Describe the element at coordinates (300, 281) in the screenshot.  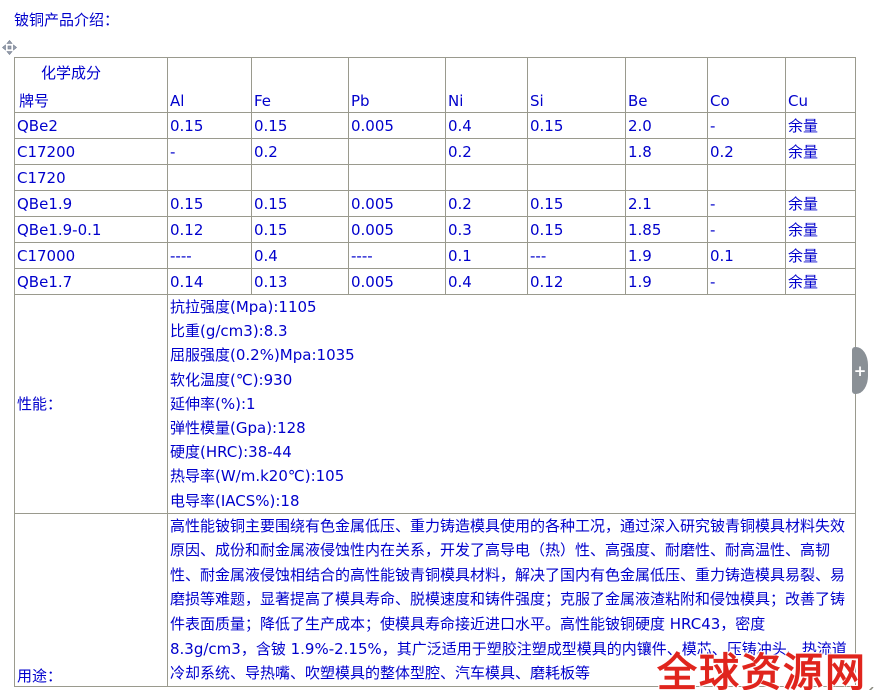
I see `value-cell: 0.13` at that location.